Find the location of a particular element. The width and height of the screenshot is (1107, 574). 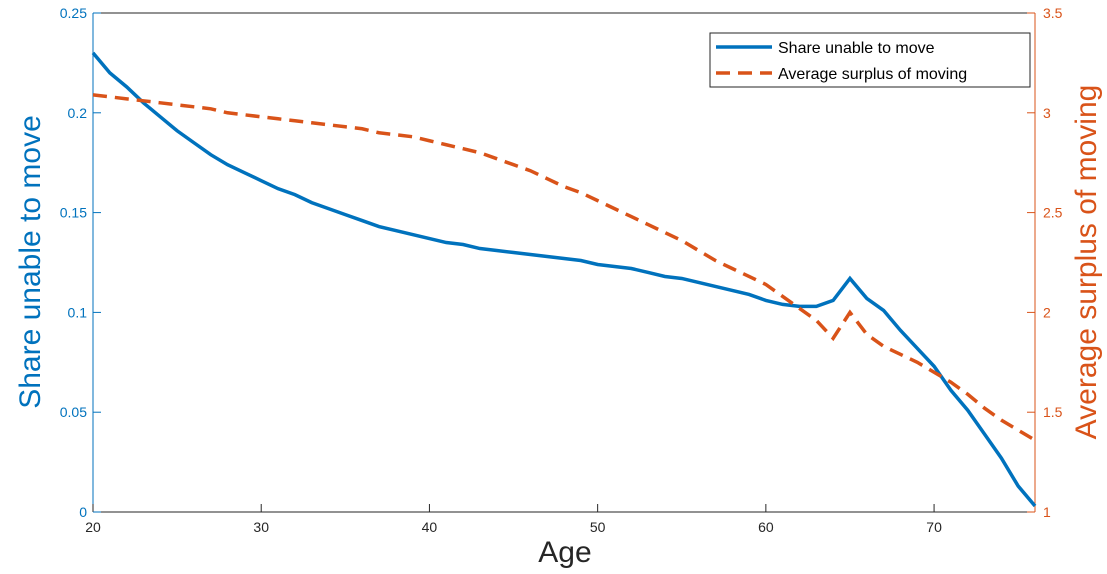

y-tick-label: 0.15 is located at coordinates (73, 213).